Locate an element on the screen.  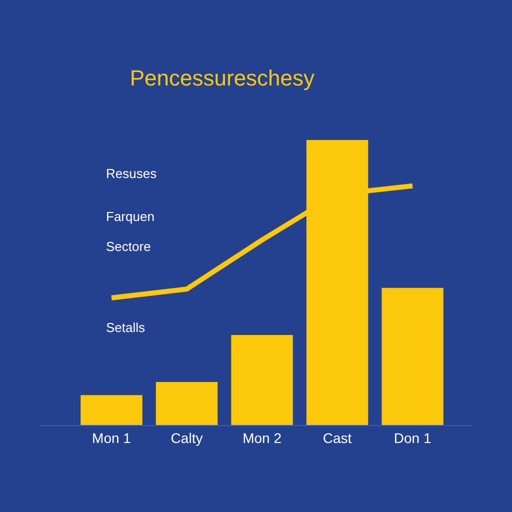
x-tick-label: Mon 1 is located at coordinates (112, 438).